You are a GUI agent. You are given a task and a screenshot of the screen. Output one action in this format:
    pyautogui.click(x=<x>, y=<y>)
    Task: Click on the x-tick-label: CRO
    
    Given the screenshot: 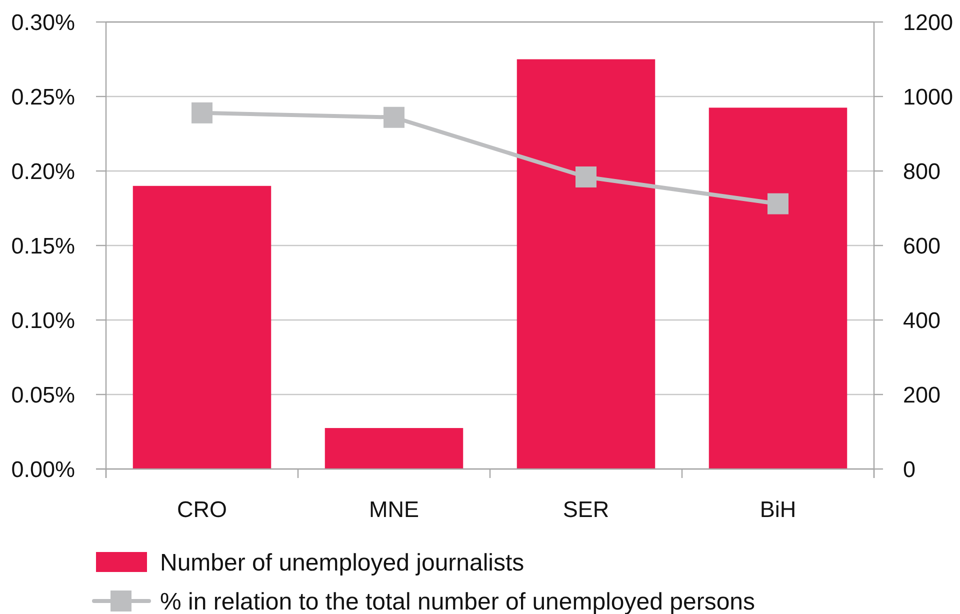 What is the action you would take?
    pyautogui.click(x=202, y=509)
    